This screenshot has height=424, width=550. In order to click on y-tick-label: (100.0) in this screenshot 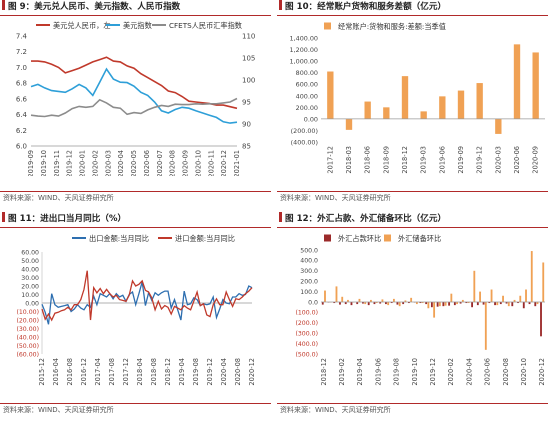, I will do `click(306, 313)`.